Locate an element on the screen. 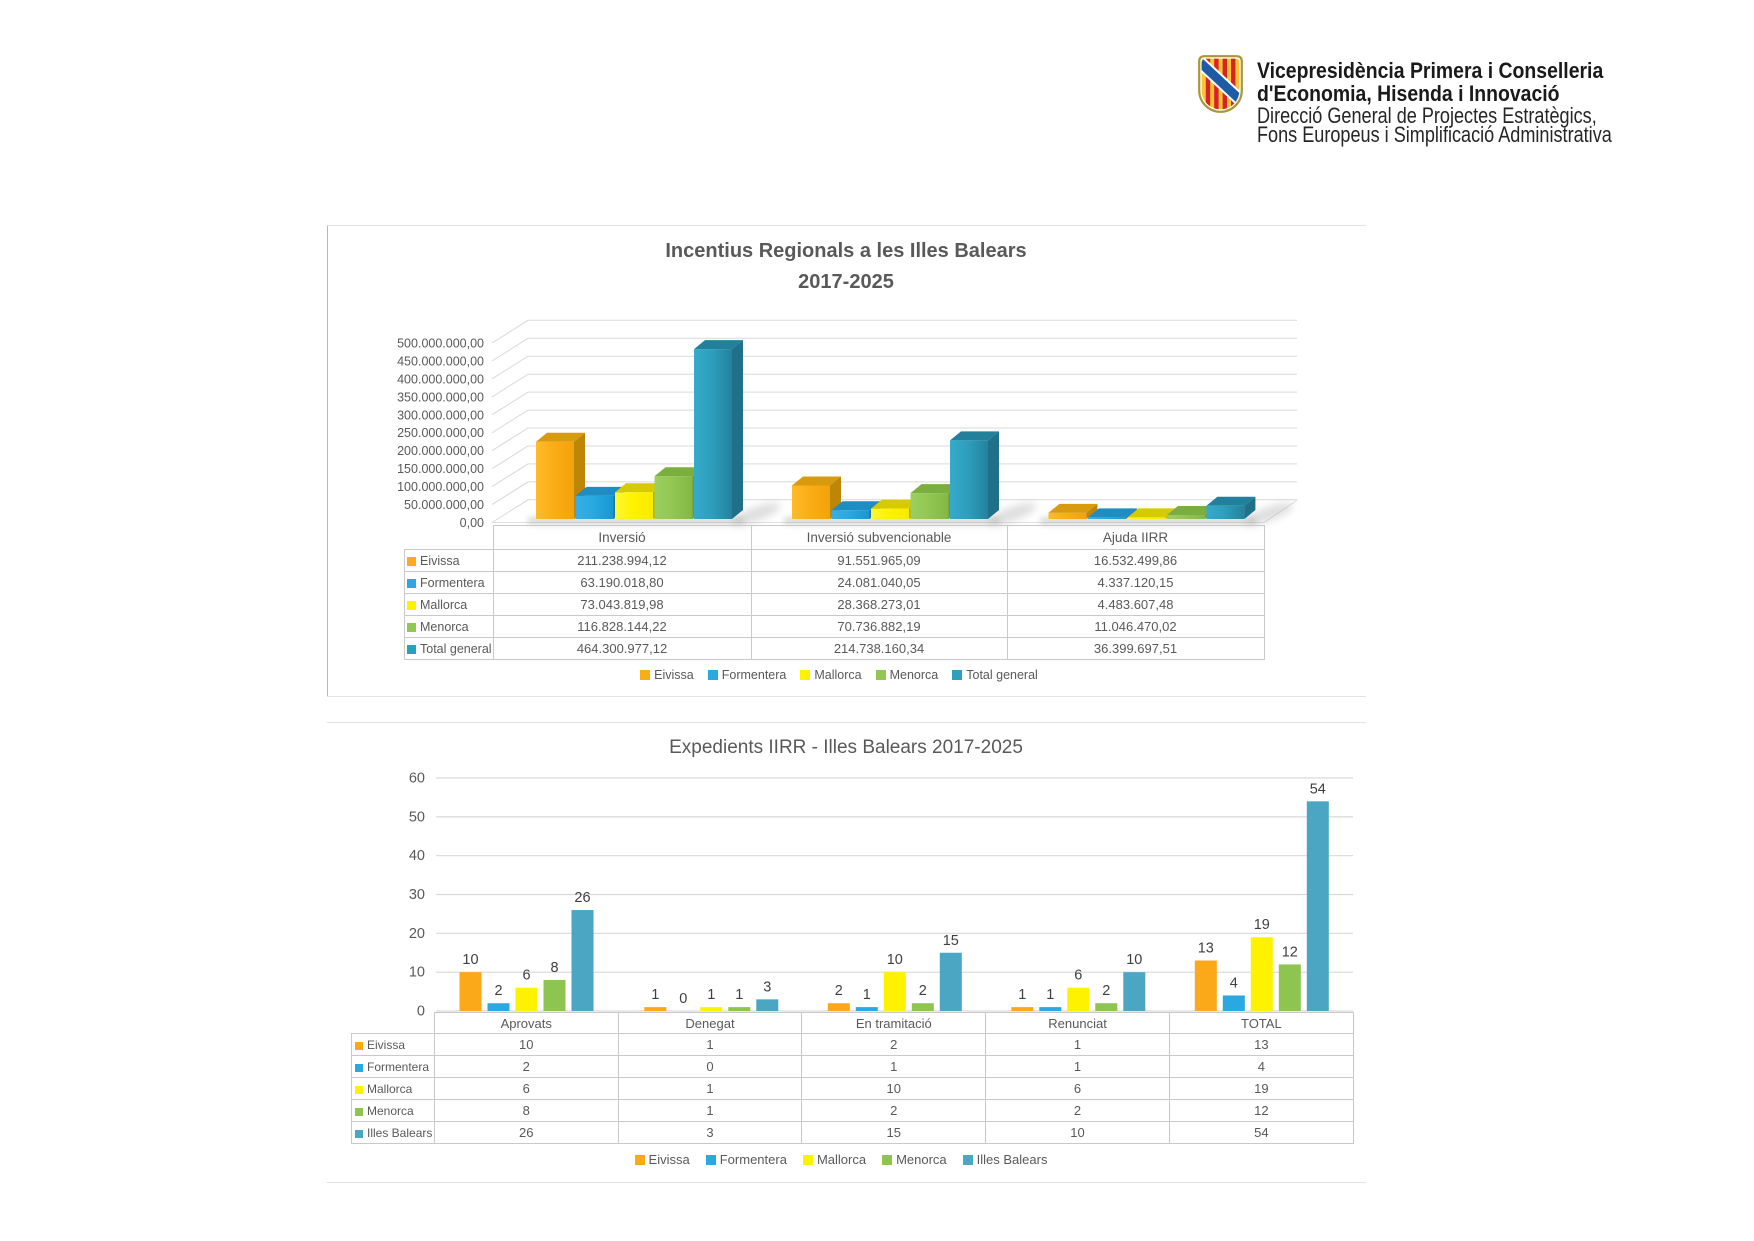 This screenshot has width=1754, height=1241. svg-text: 30 is located at coordinates (417, 895).